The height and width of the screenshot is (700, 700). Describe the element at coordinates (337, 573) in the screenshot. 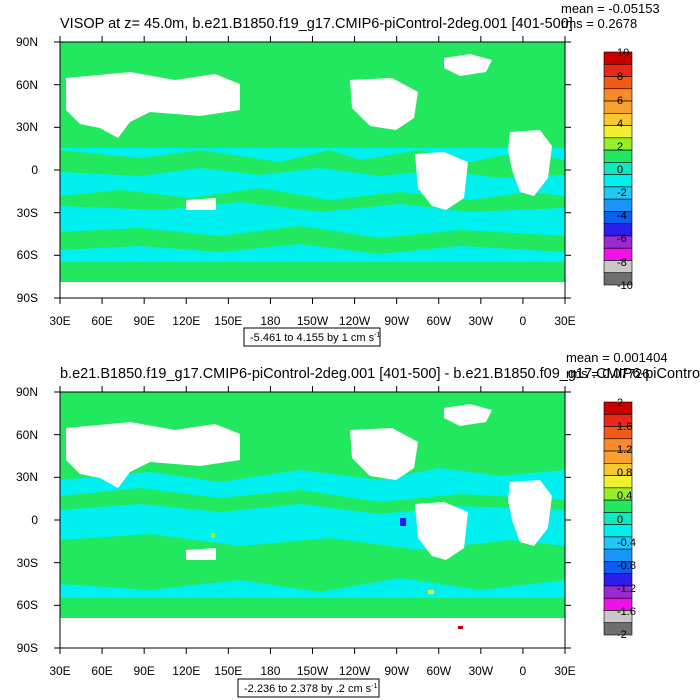

I see `field-outliers` at that location.